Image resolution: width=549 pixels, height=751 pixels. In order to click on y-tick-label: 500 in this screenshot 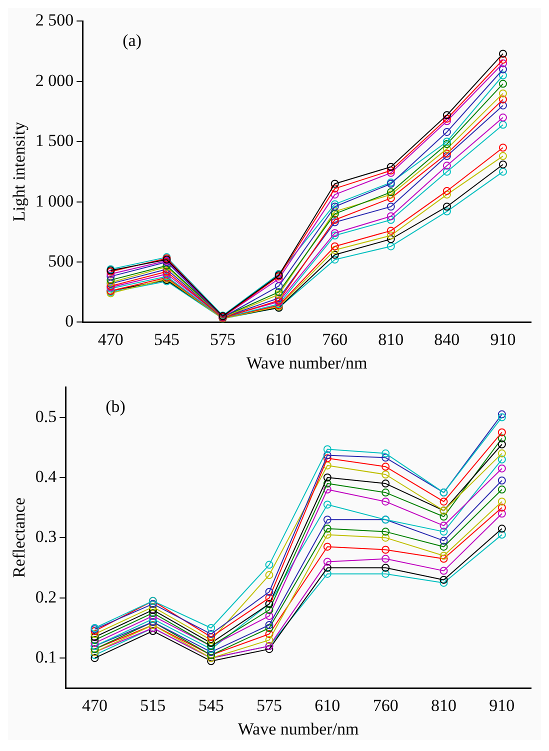, I will do `click(61, 260)`.